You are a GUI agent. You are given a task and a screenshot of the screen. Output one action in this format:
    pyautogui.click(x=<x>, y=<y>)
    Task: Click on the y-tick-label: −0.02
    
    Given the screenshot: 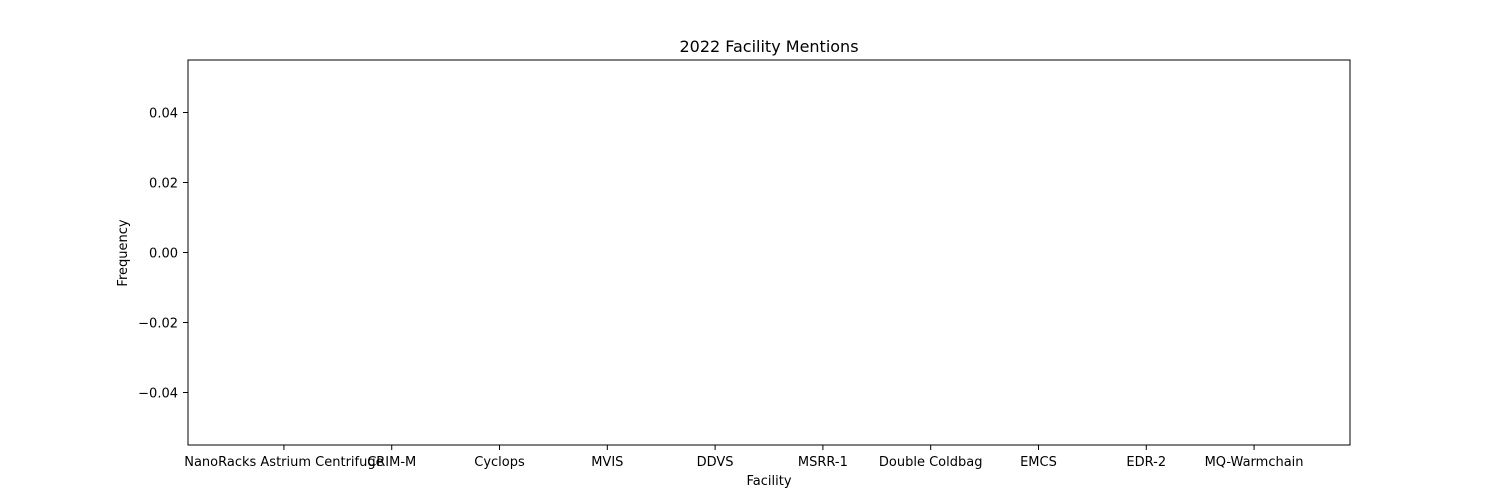 What is the action you would take?
    pyautogui.click(x=158, y=324)
    